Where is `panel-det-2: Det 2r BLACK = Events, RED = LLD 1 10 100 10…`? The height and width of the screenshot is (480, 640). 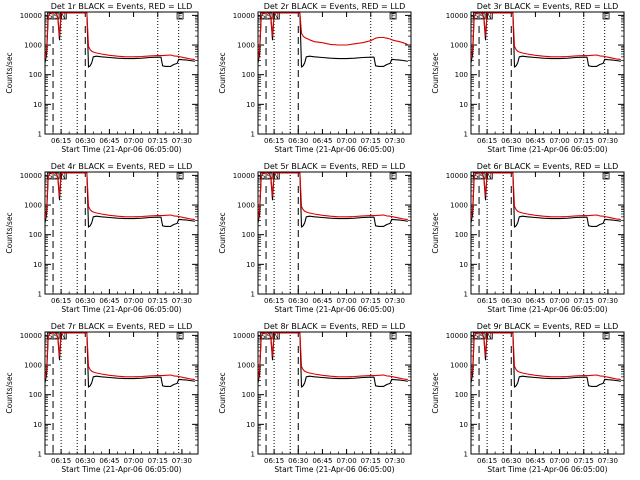 panel-det-2: Det 2r BLACK = Events, RED = LLD 1 10 100 10… is located at coordinates (315, 78).